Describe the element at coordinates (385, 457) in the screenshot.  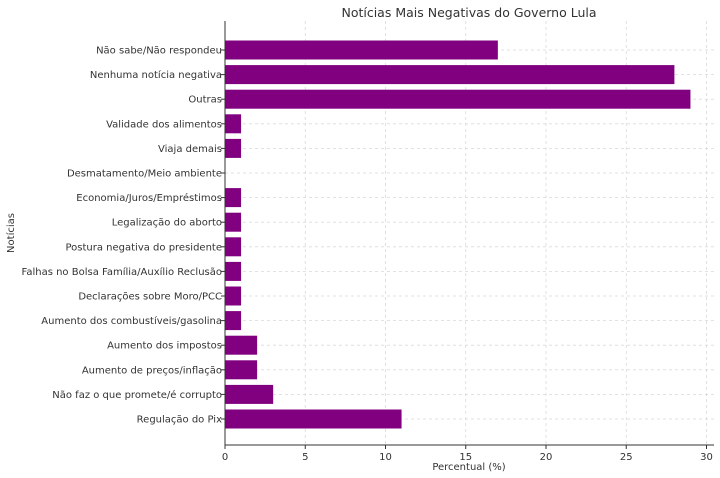
I see `x-tick-label: 10` at that location.